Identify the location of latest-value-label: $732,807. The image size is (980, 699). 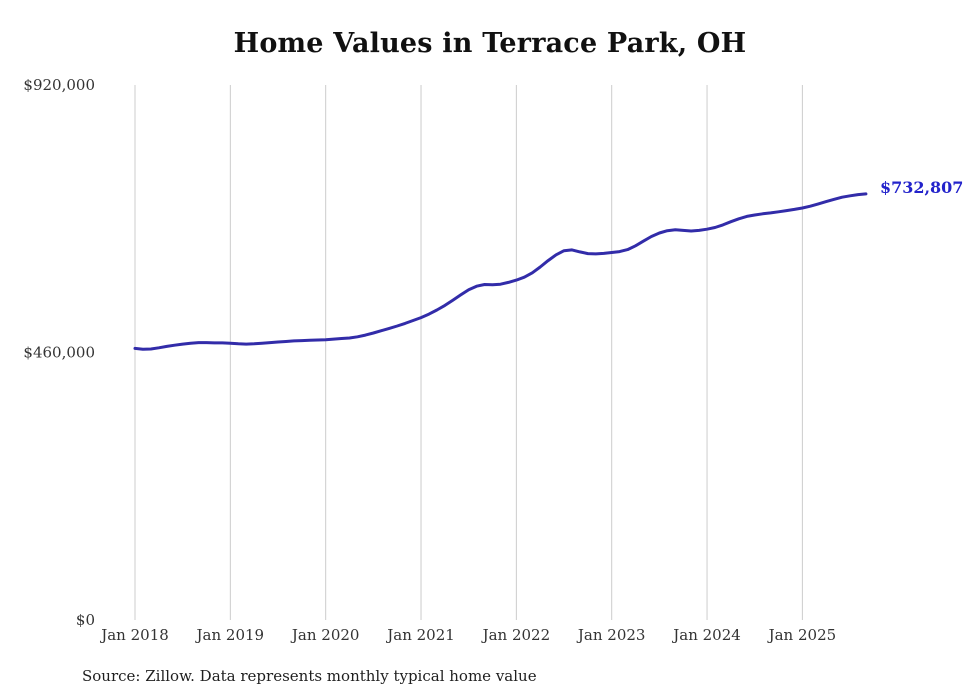
(921, 187).